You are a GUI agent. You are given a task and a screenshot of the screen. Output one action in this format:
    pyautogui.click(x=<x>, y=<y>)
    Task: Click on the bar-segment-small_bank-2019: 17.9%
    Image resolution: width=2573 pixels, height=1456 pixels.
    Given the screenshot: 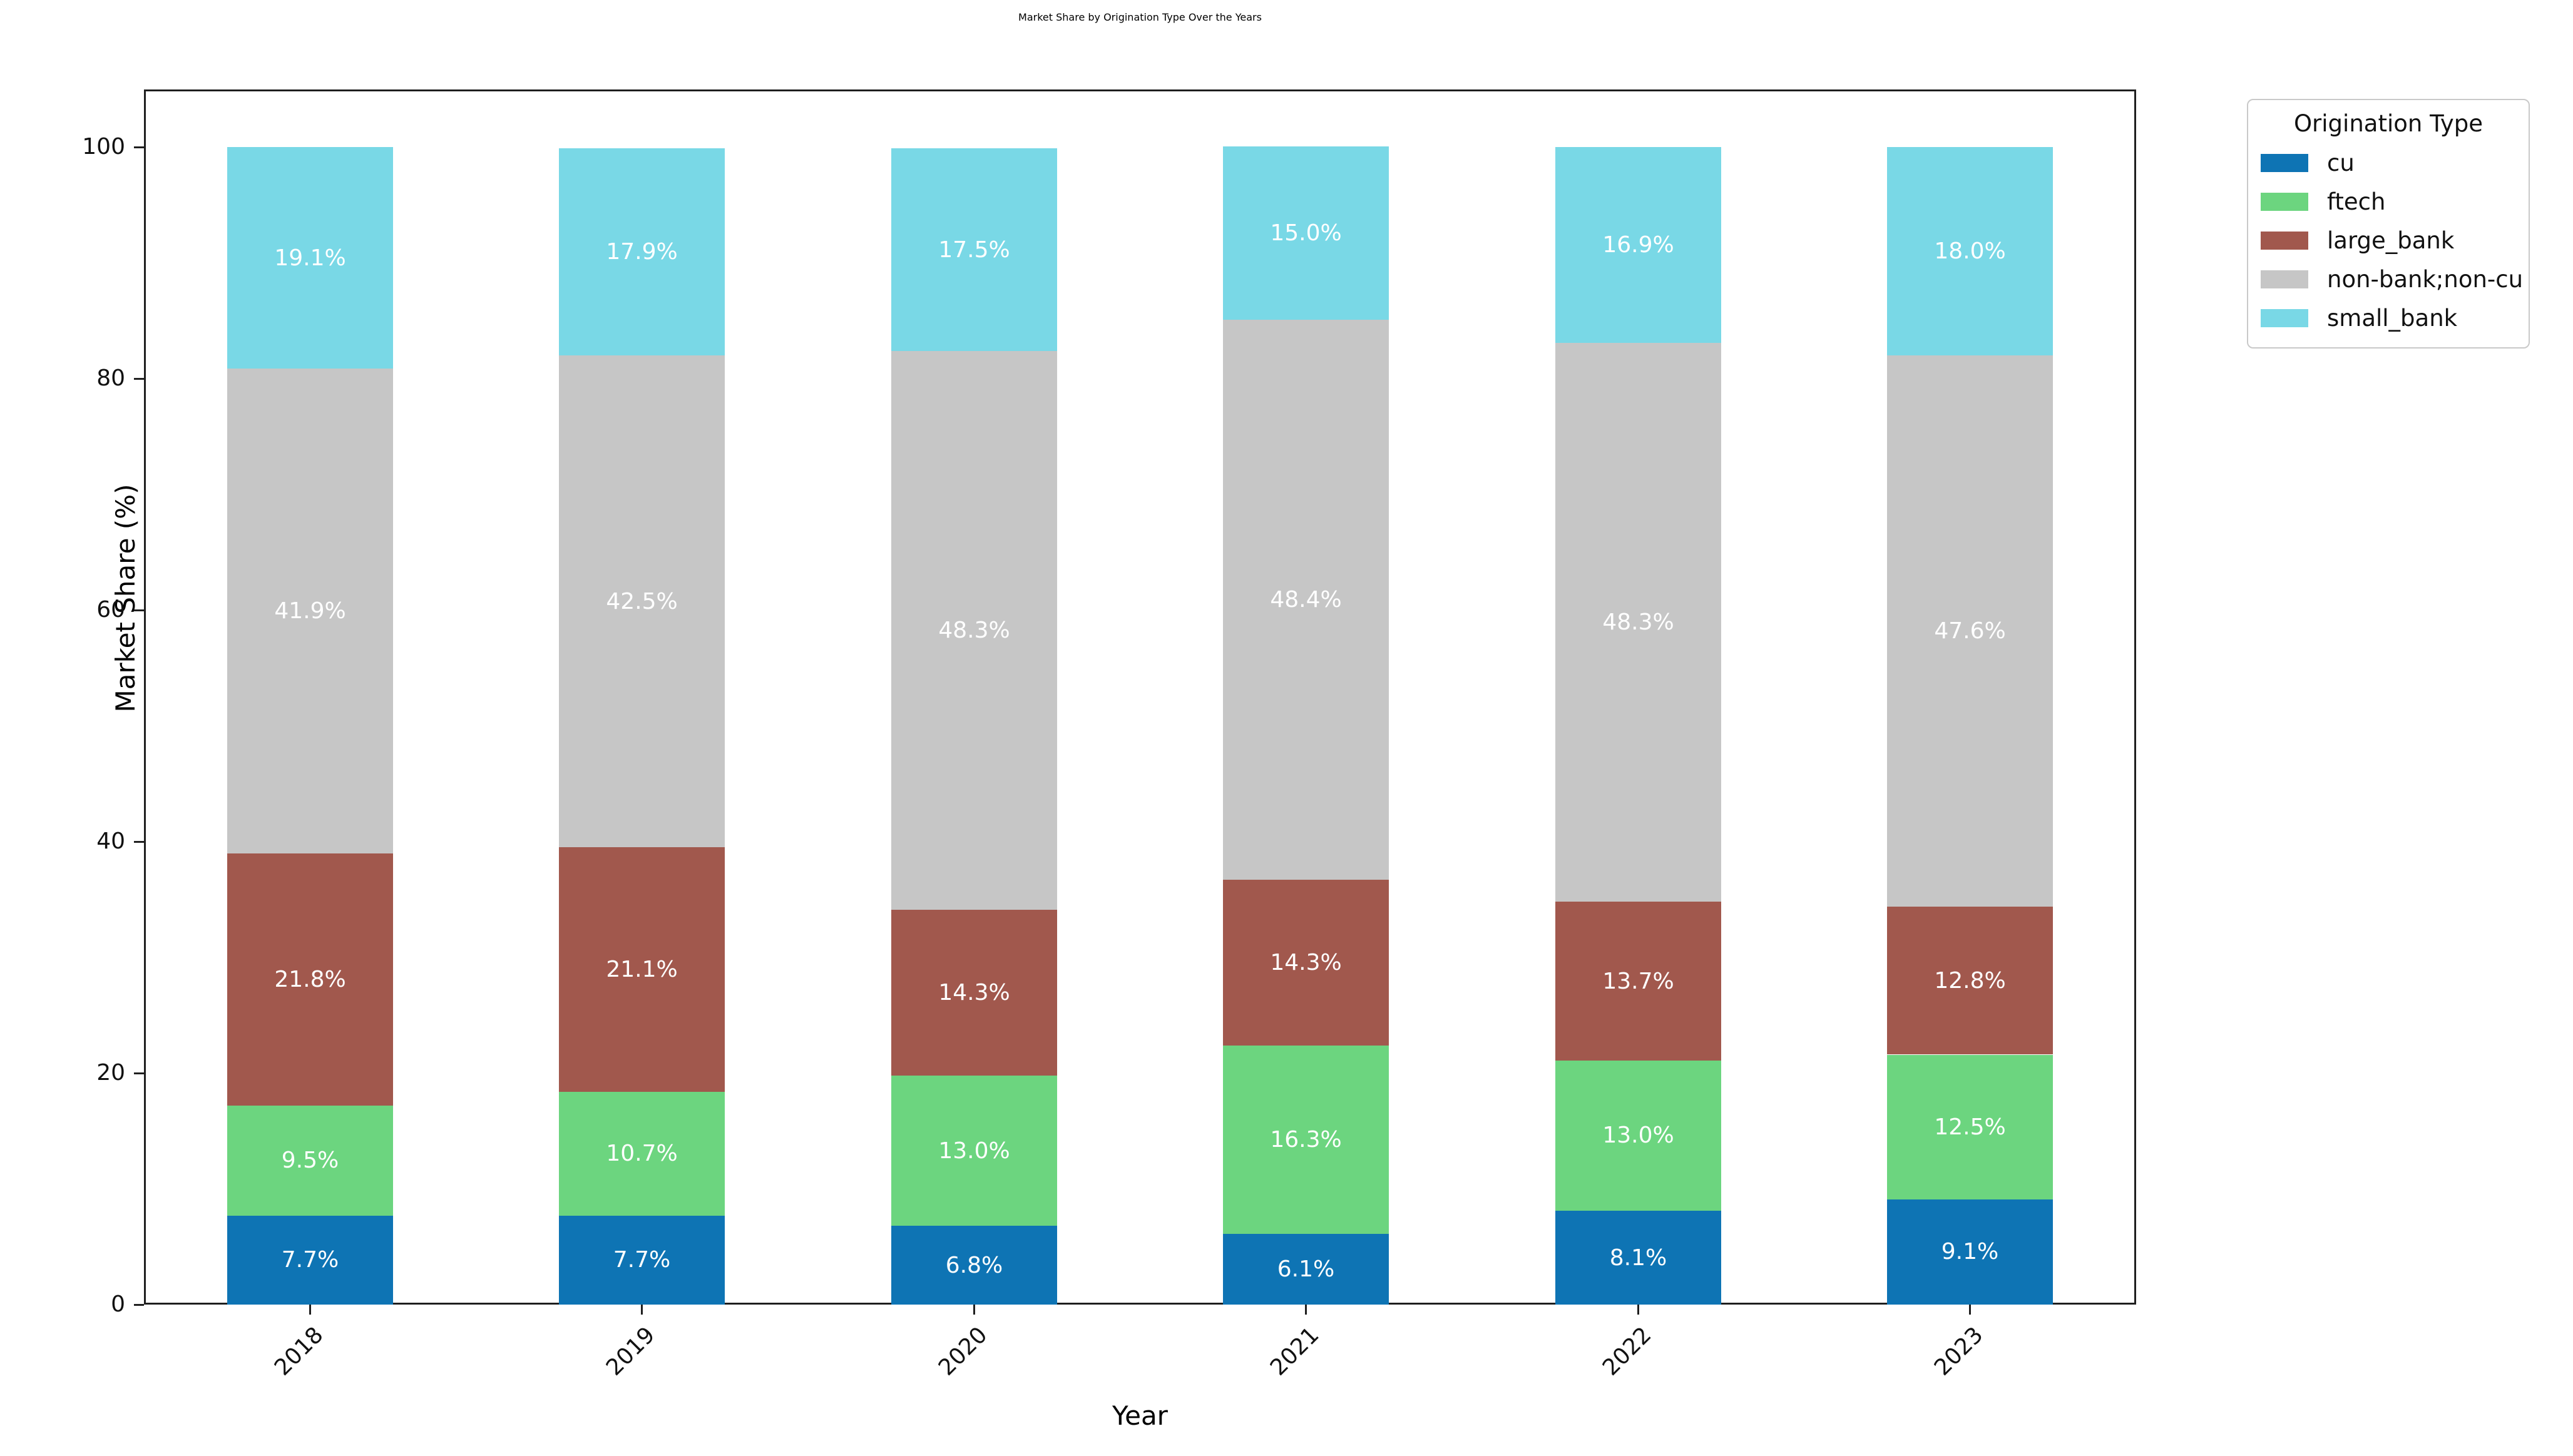 What is the action you would take?
    pyautogui.click(x=642, y=252)
    